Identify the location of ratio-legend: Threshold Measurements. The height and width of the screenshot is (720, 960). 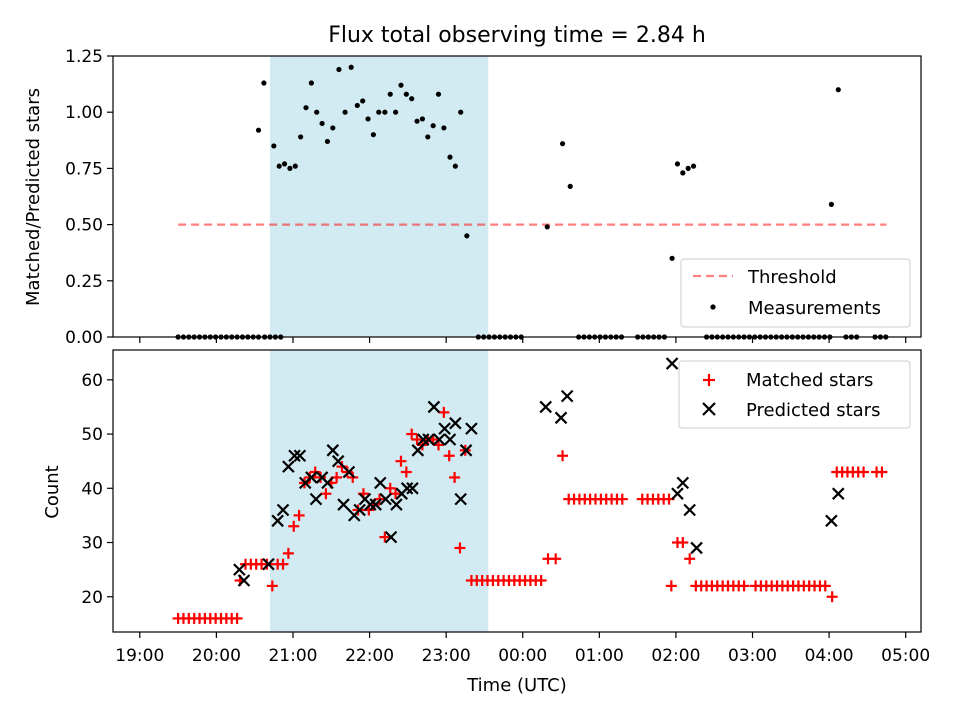
(795, 293).